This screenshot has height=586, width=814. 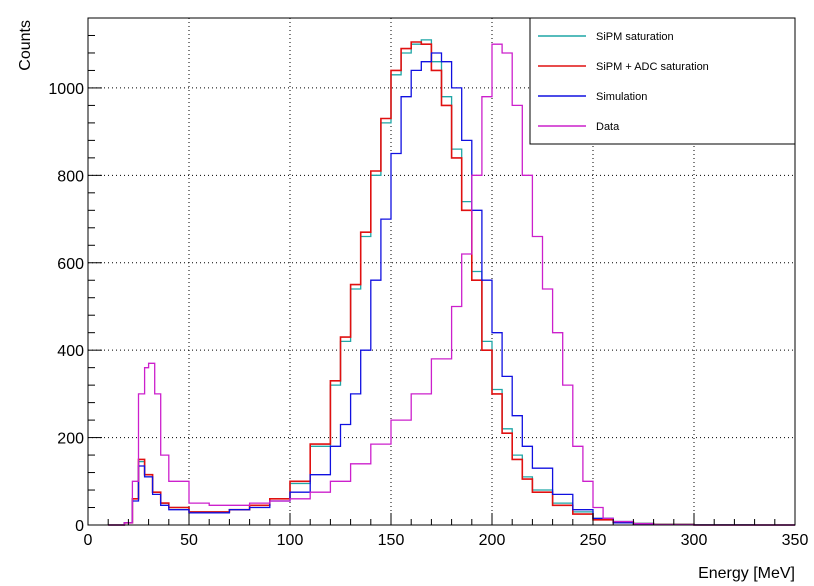 I want to click on x-tick-label: 50, so click(x=189, y=540).